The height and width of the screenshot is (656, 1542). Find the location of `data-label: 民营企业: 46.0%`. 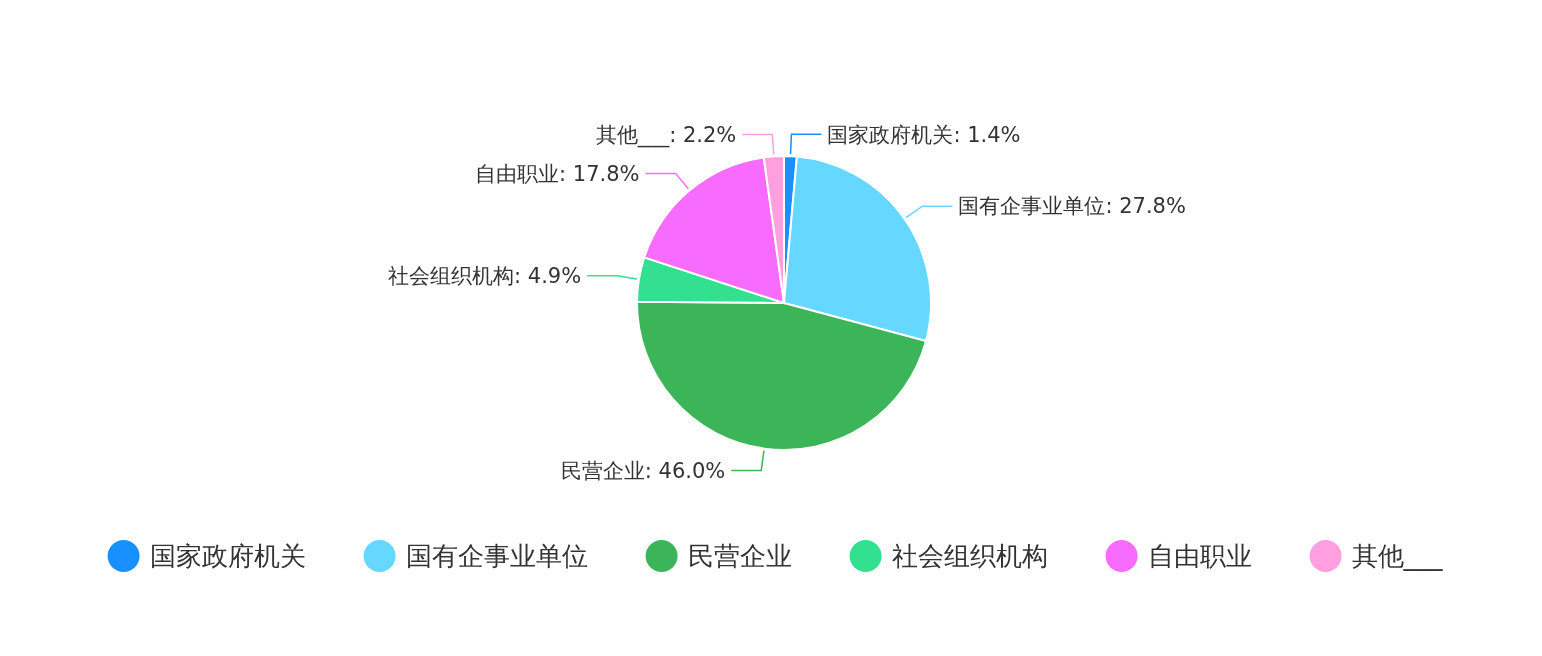

data-label: 民营企业: 46.0% is located at coordinates (643, 470).